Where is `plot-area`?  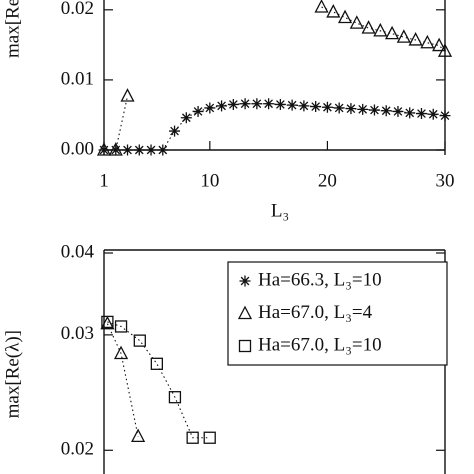
plot-area is located at coordinates (158, 379).